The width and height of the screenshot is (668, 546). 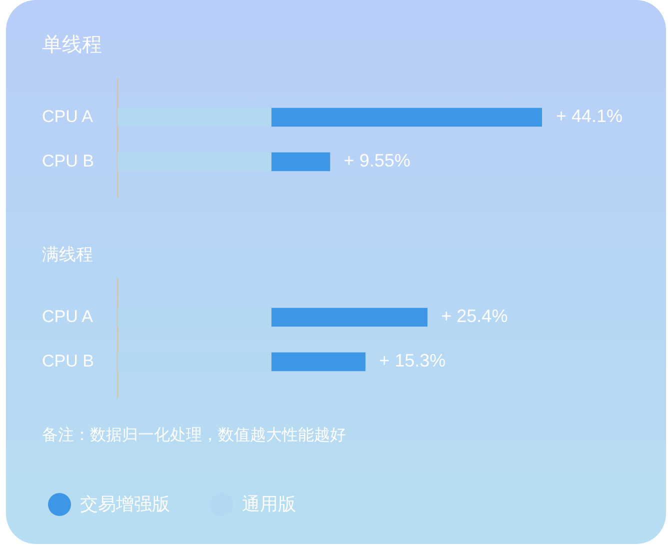 I want to click on chart-title: 单线程, so click(x=72, y=45).